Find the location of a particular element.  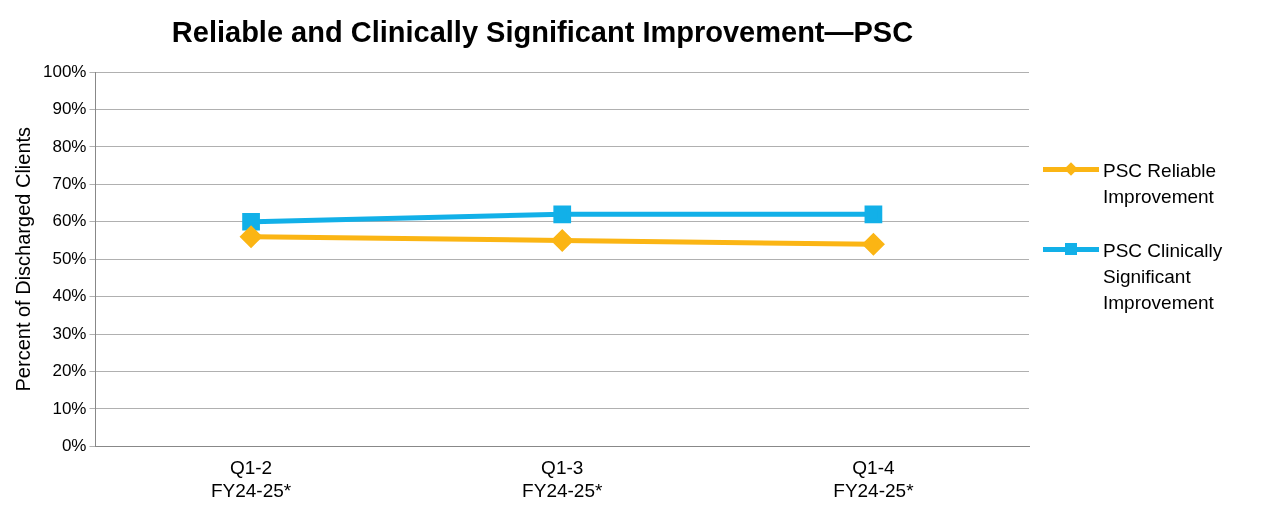

y-tick-label: 20% is located at coordinates (69, 371).